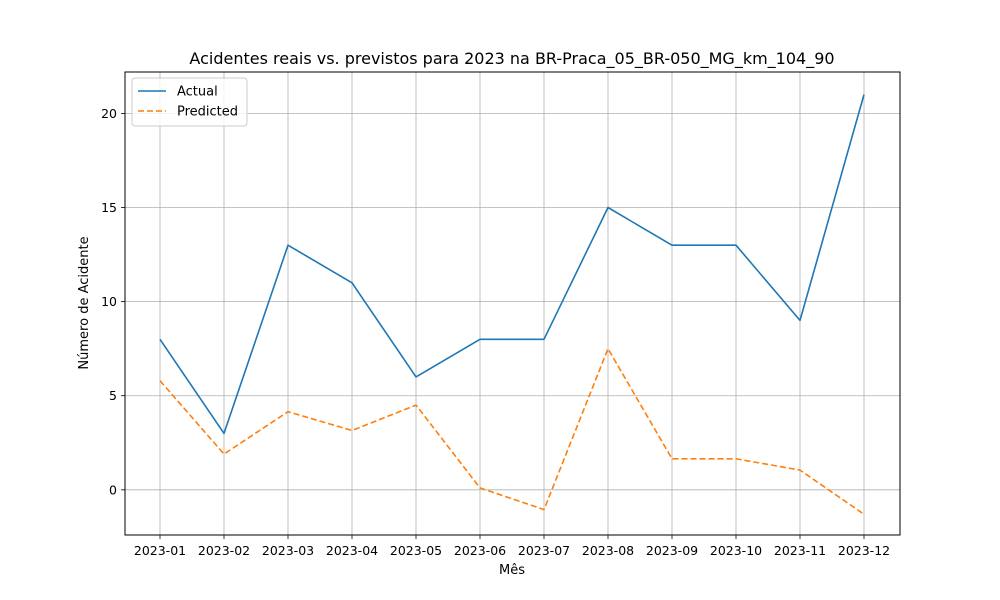  I want to click on y-tick-label: 0, so click(113, 489).